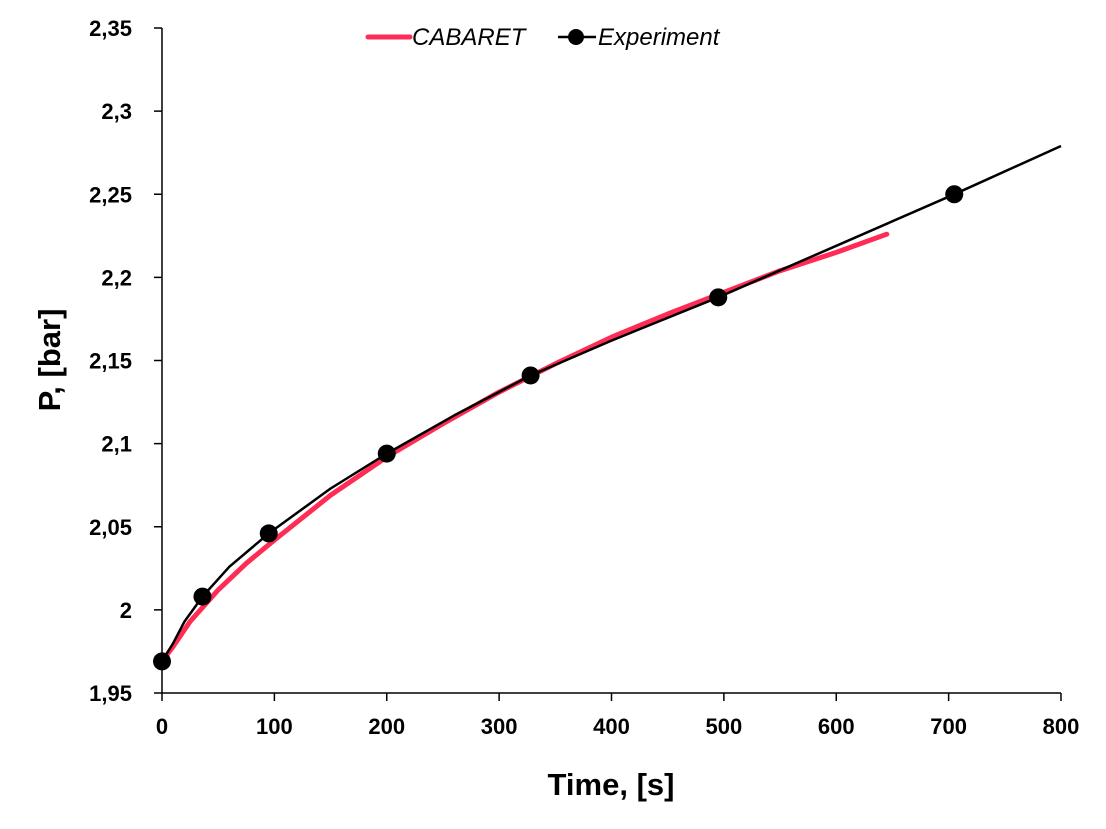 The height and width of the screenshot is (829, 1106). I want to click on y-tick-label: 2,2, so click(116, 277).